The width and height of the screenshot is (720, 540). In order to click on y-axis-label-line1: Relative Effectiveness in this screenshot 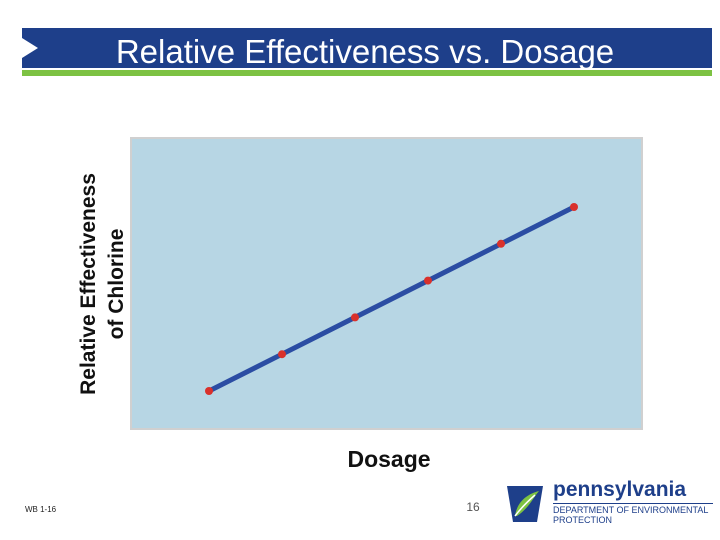, I will do `click(88, 284)`.